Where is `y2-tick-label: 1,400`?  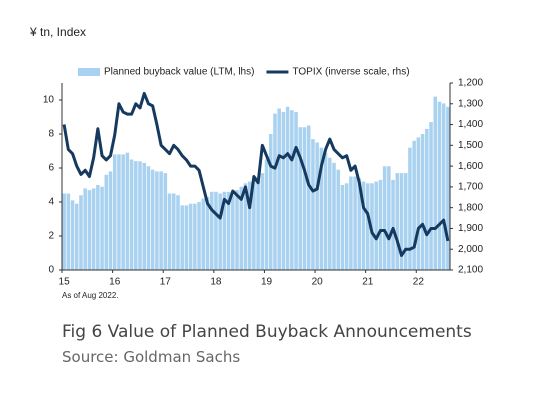
y2-tick-label: 1,400 is located at coordinates (470, 124).